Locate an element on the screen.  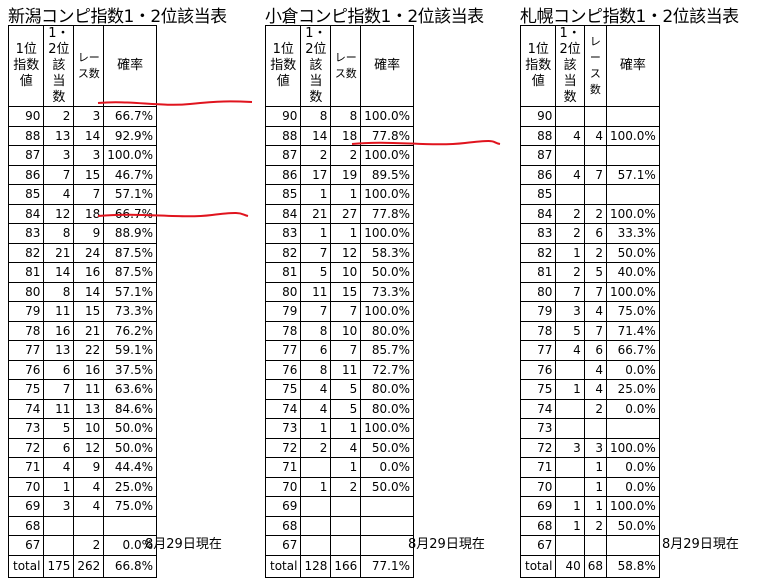
rate-cell: 59.1% is located at coordinates (130, 350).